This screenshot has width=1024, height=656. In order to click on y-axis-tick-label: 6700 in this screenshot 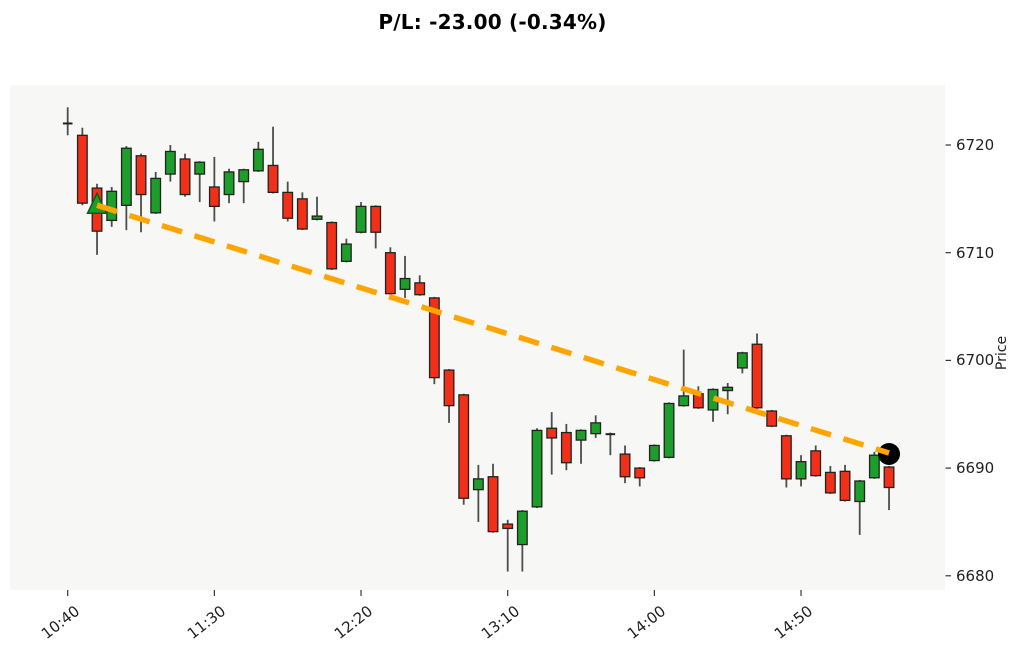, I will do `click(975, 360)`.